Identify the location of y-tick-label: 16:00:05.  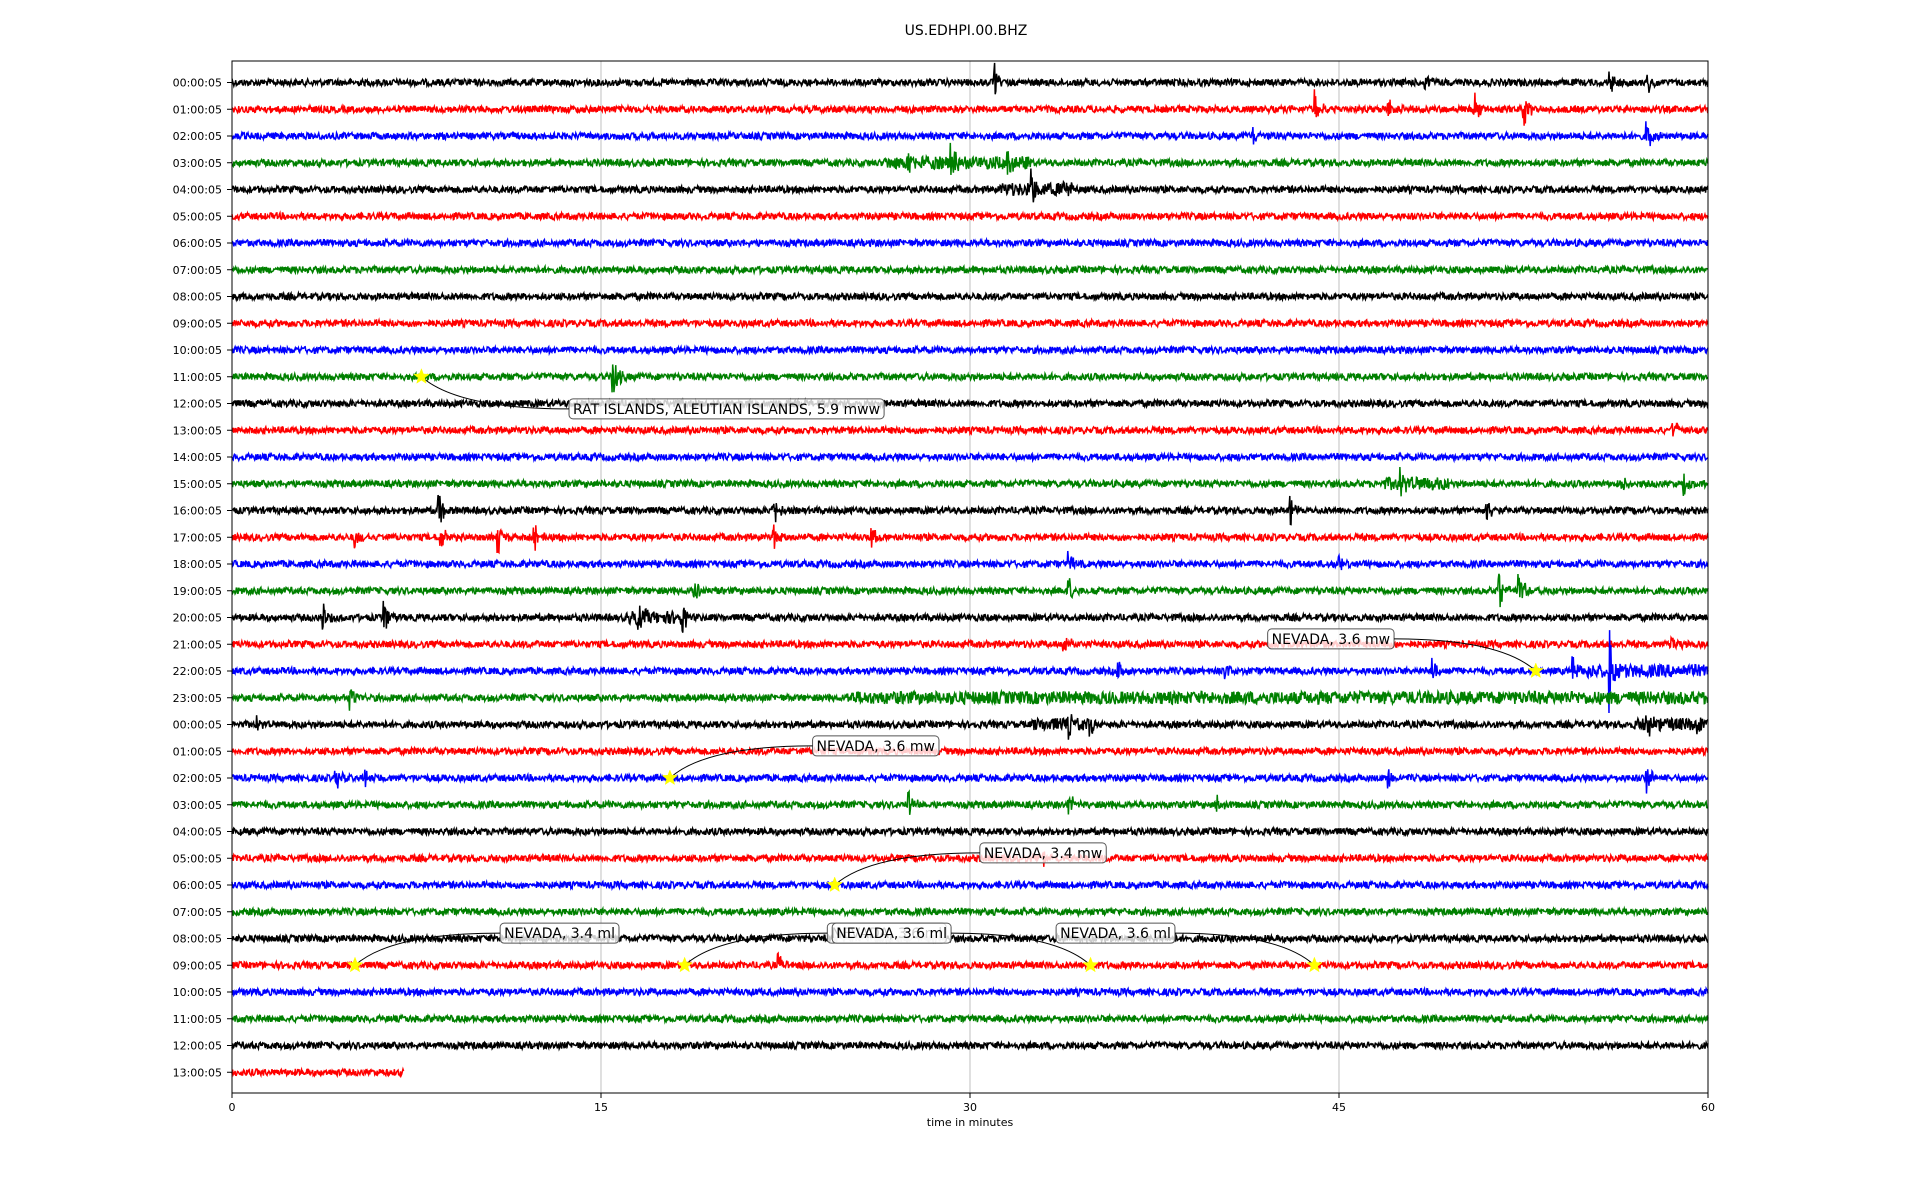
(197, 511).